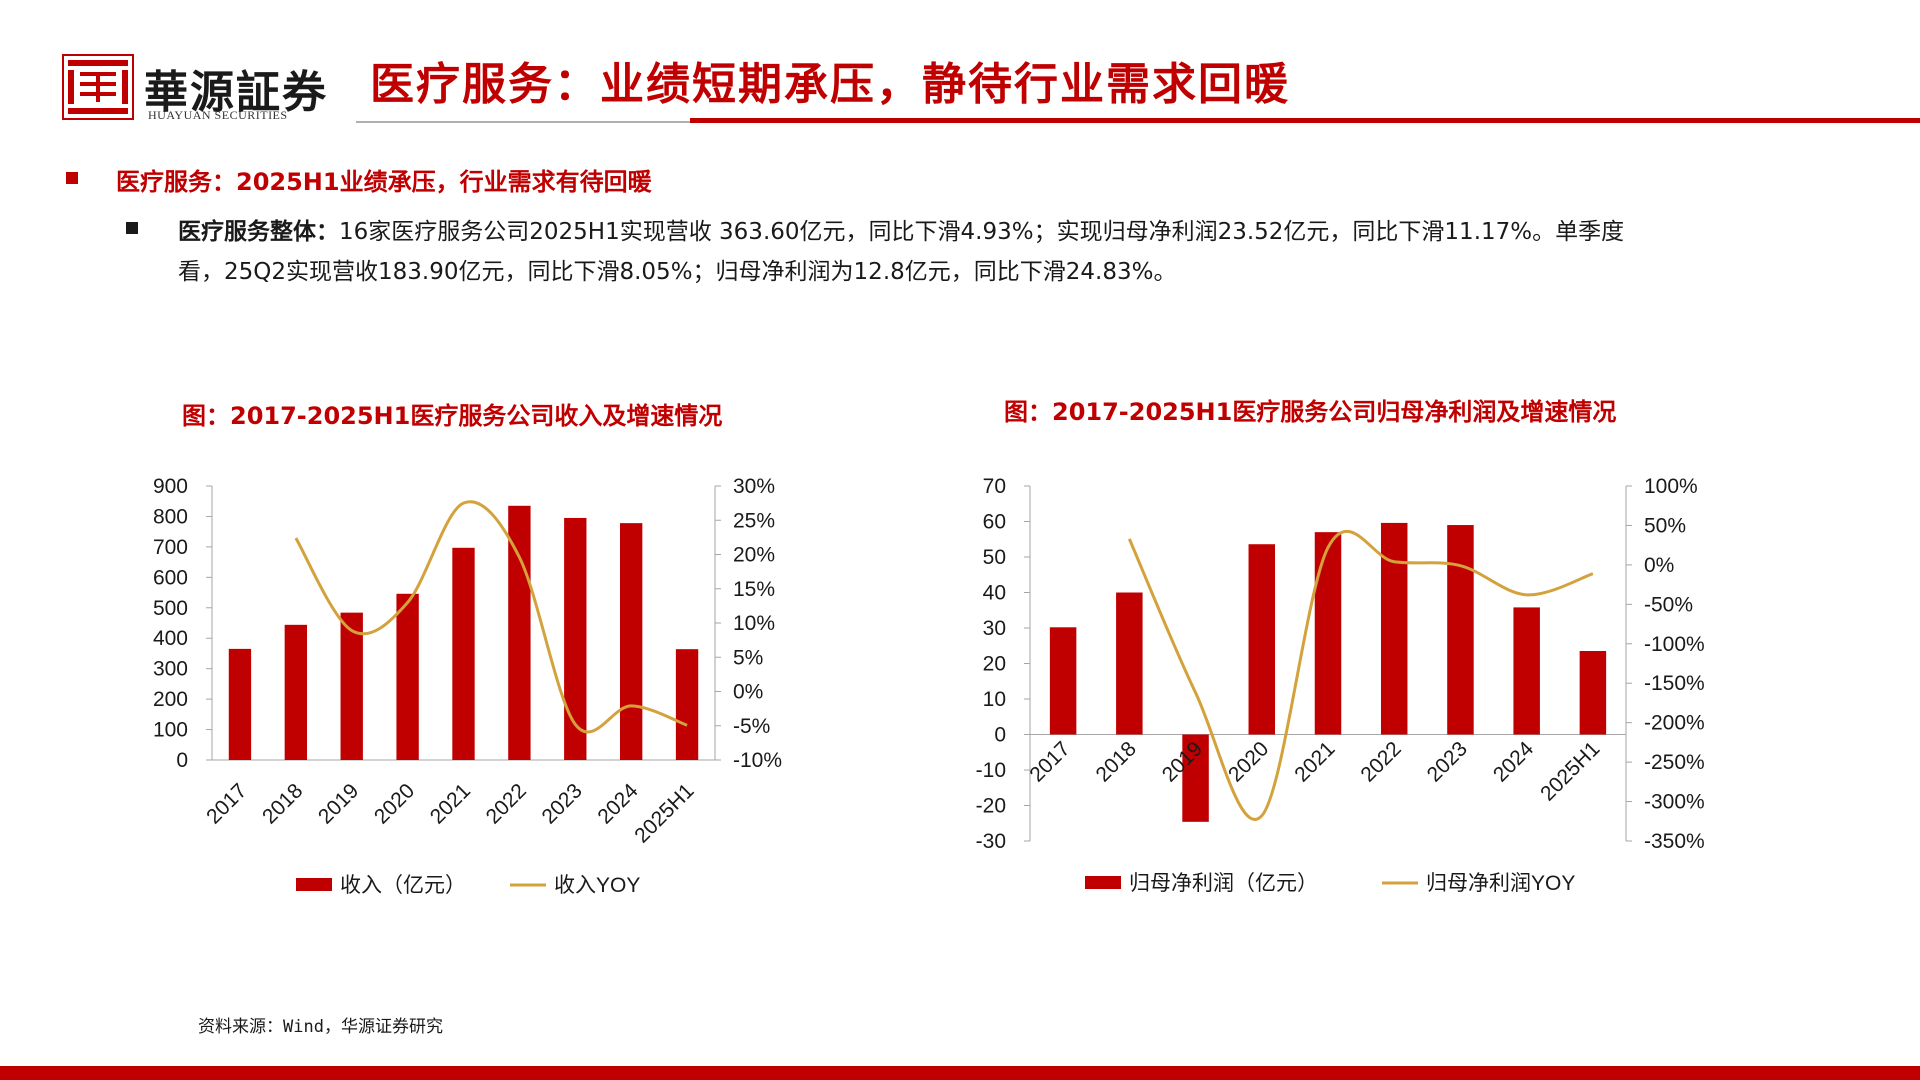  I want to click on revenue-right-tick-label: -10%, so click(757, 760).